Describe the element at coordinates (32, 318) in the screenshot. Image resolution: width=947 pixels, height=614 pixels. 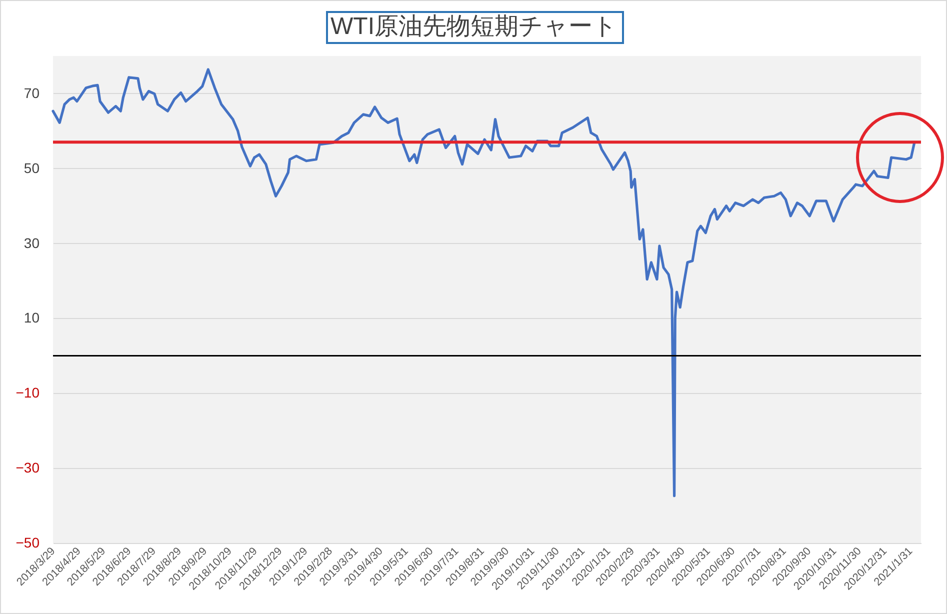
I see `y-tick-label: 10` at that location.